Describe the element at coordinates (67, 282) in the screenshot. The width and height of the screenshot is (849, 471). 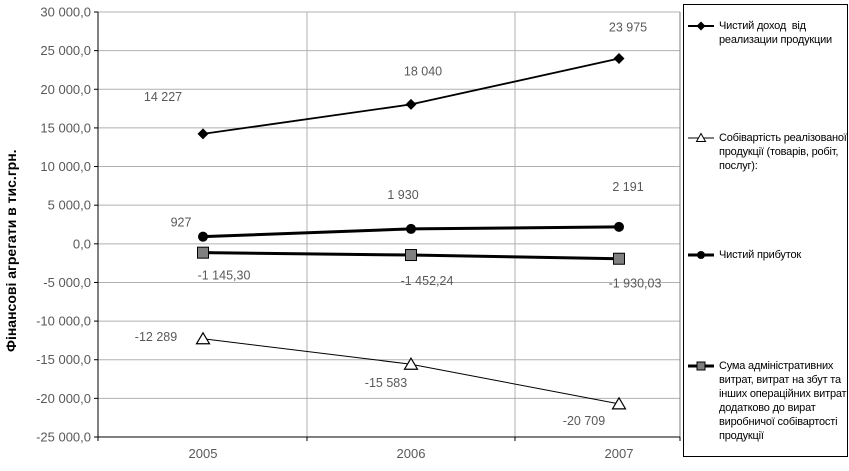
I see `y-tick-label: -5 000,0` at that location.